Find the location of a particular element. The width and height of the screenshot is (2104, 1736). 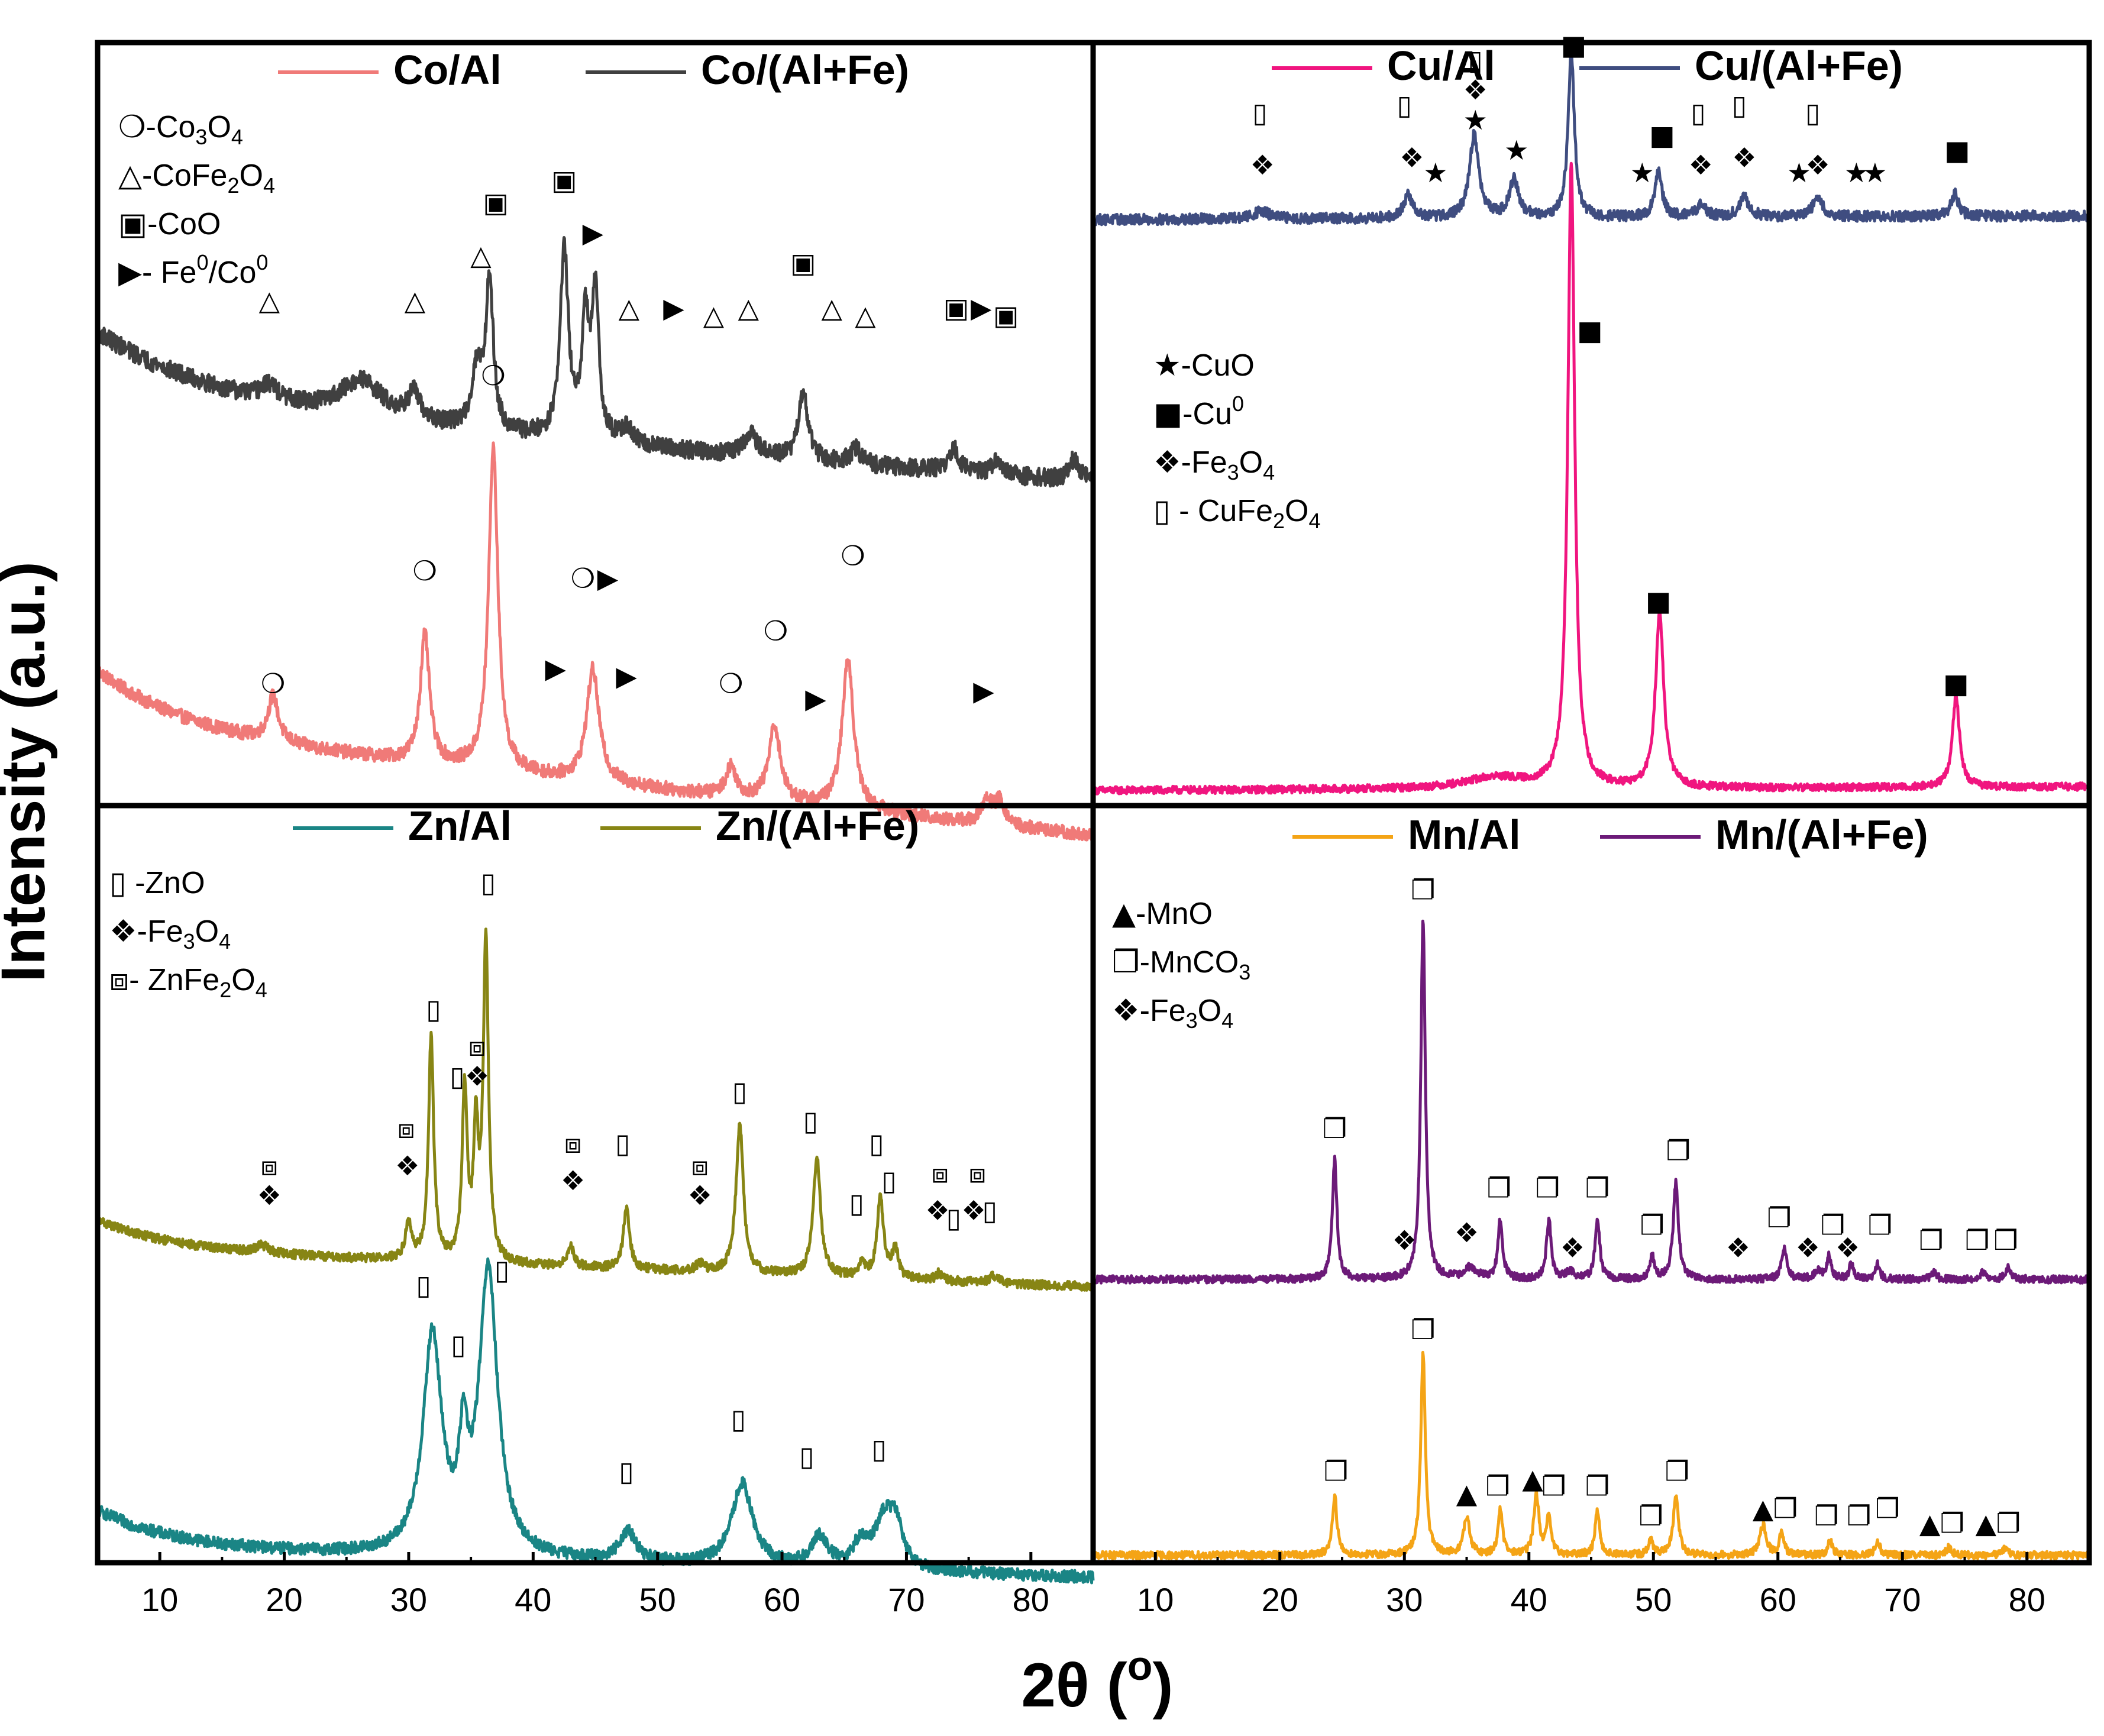

phase-marker-mn-28: ❖ is located at coordinates (1738, 1247).